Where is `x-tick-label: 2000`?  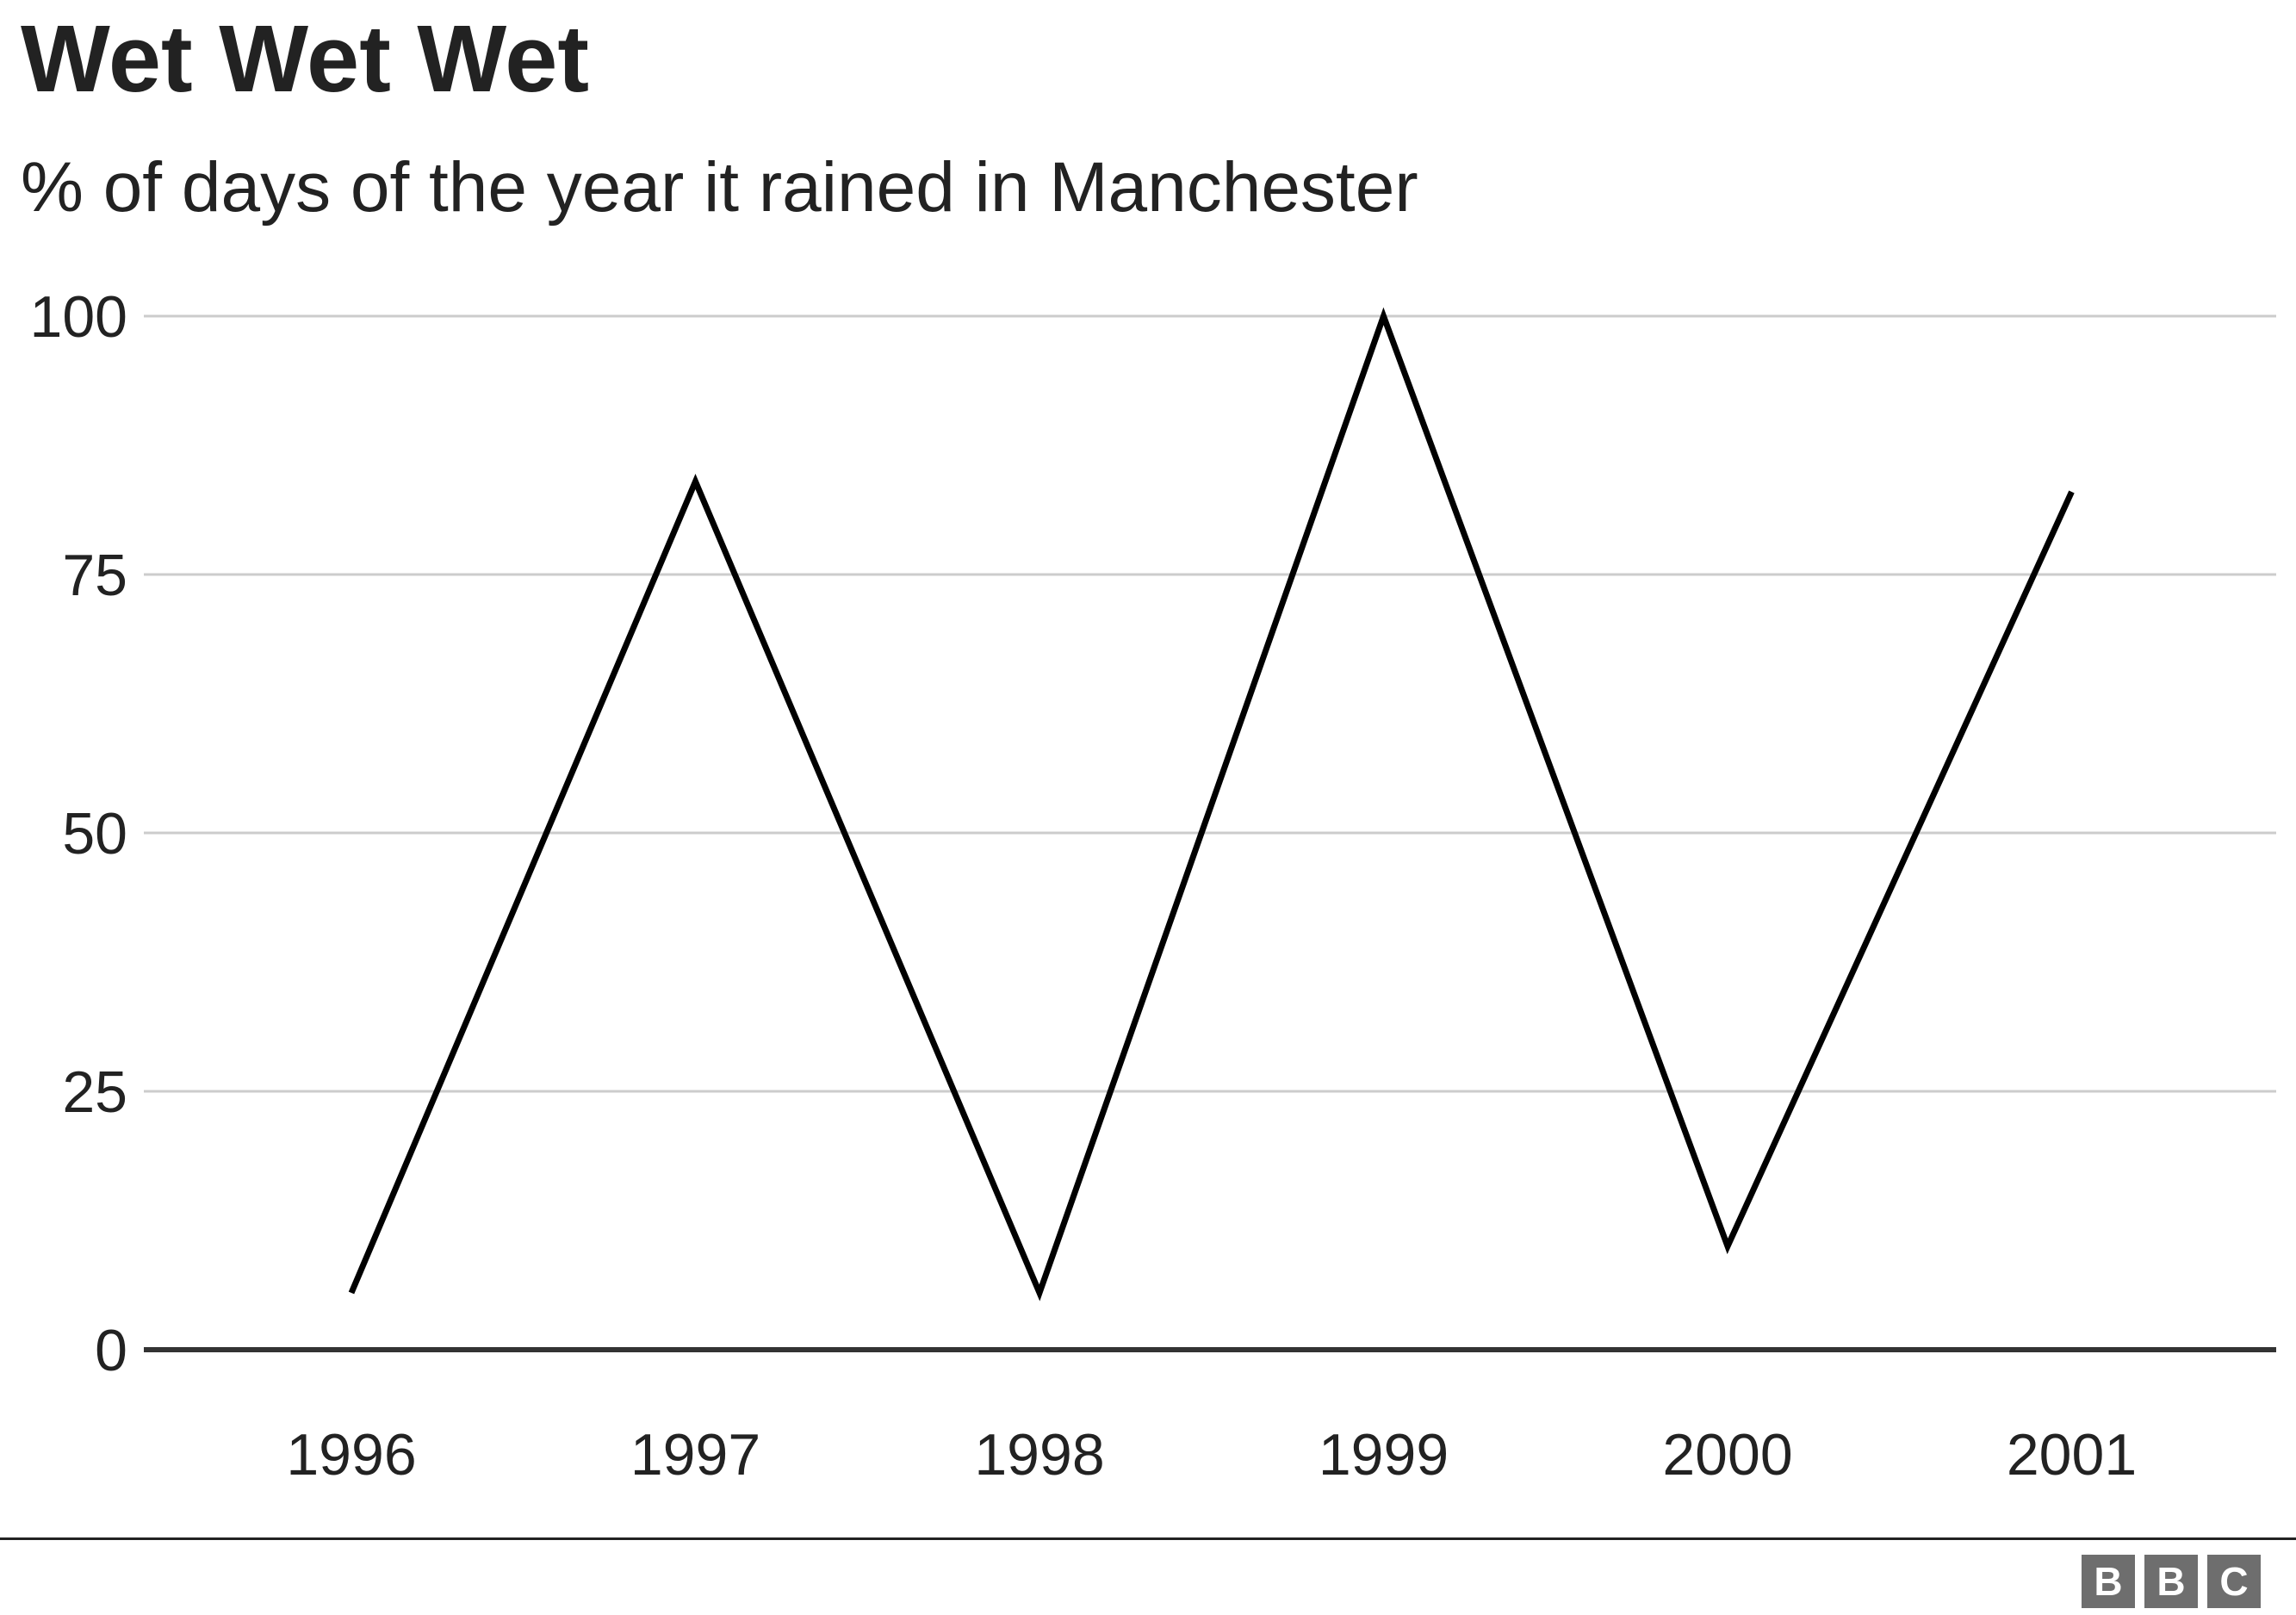 x-tick-label: 2000 is located at coordinates (1727, 1455).